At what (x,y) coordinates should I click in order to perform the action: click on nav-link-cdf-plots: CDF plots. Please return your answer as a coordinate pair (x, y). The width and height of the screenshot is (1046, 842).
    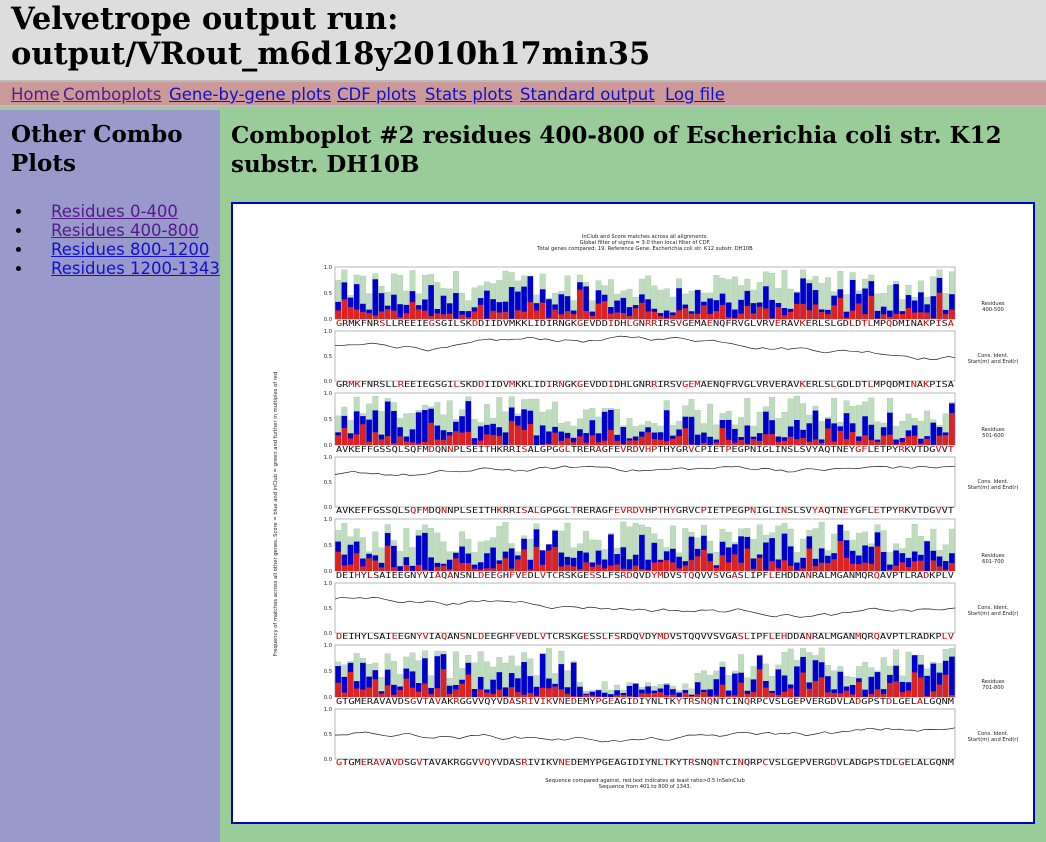
    Looking at the image, I should click on (377, 94).